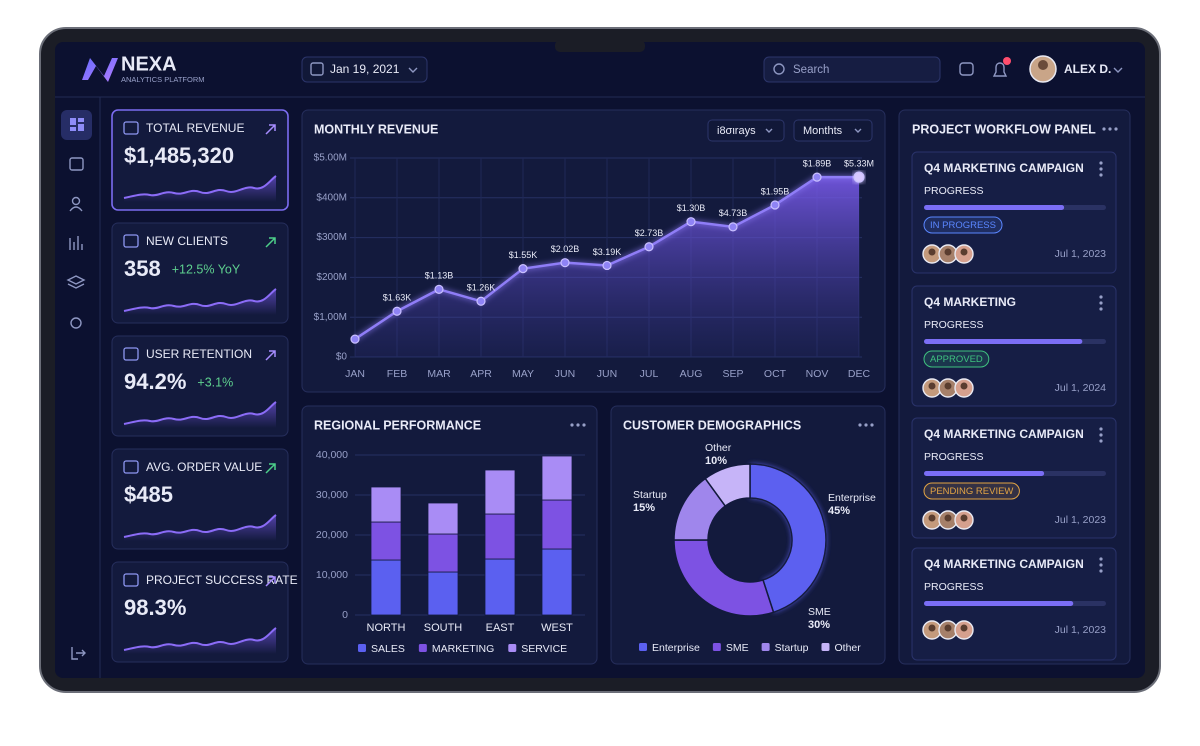 The width and height of the screenshot is (1200, 746). What do you see at coordinates (76, 201) in the screenshot?
I see `nav-user-icon` at bounding box center [76, 201].